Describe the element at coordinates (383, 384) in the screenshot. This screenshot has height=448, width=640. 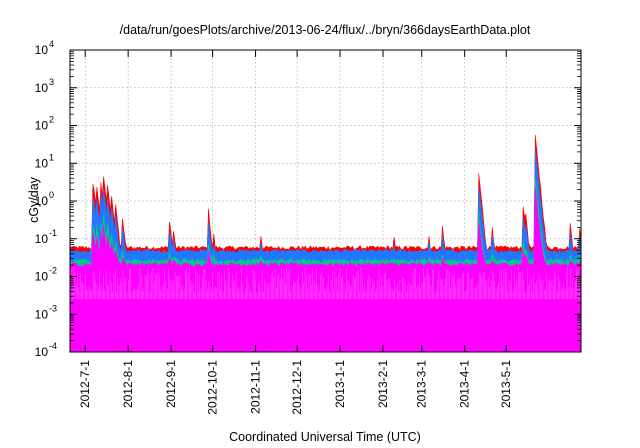
I see `x-tick-label: 2013-2-1` at that location.